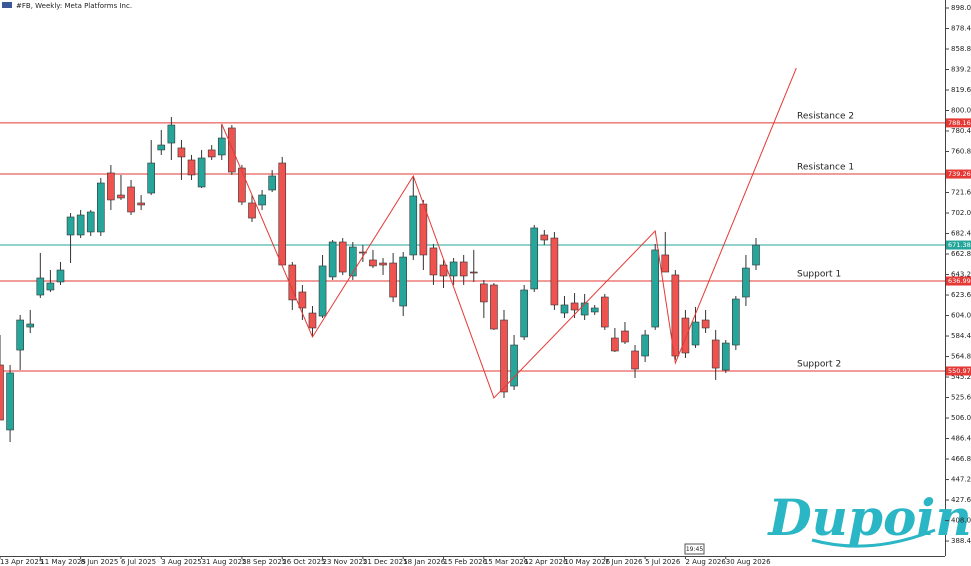 This screenshot has width=971, height=566. What do you see at coordinates (705, 562) in the screenshot?
I see `x-tick-label: 2 Aug 2026` at bounding box center [705, 562].